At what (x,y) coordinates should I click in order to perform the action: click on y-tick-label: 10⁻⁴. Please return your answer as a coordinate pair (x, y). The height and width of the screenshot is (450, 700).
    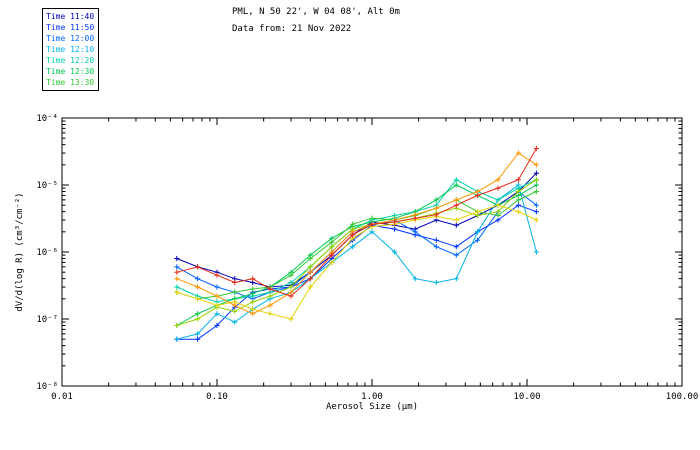
    Looking at the image, I should click on (47, 119).